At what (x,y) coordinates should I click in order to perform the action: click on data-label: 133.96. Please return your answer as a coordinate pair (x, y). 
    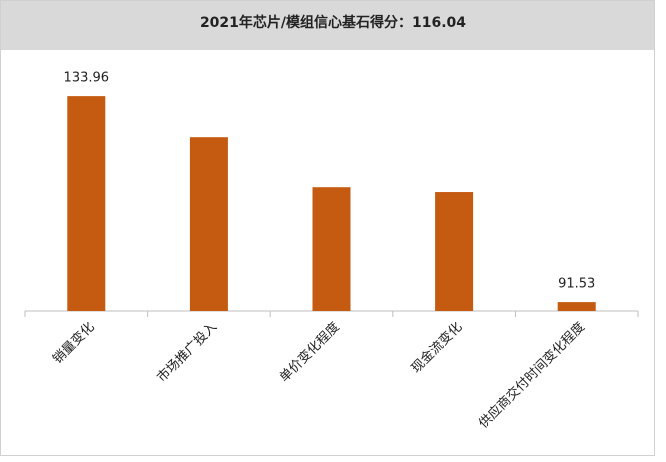
    Looking at the image, I should click on (87, 78).